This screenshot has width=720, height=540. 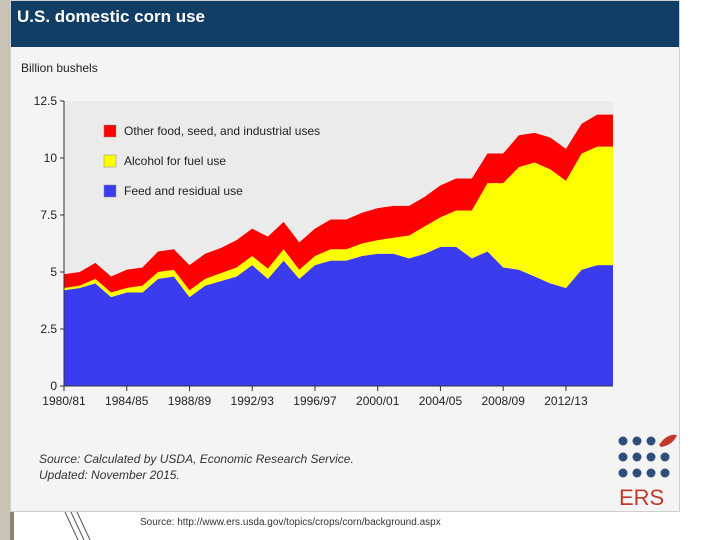 What do you see at coordinates (441, 401) in the screenshot?
I see `x-tick-label: 2004/05` at bounding box center [441, 401].